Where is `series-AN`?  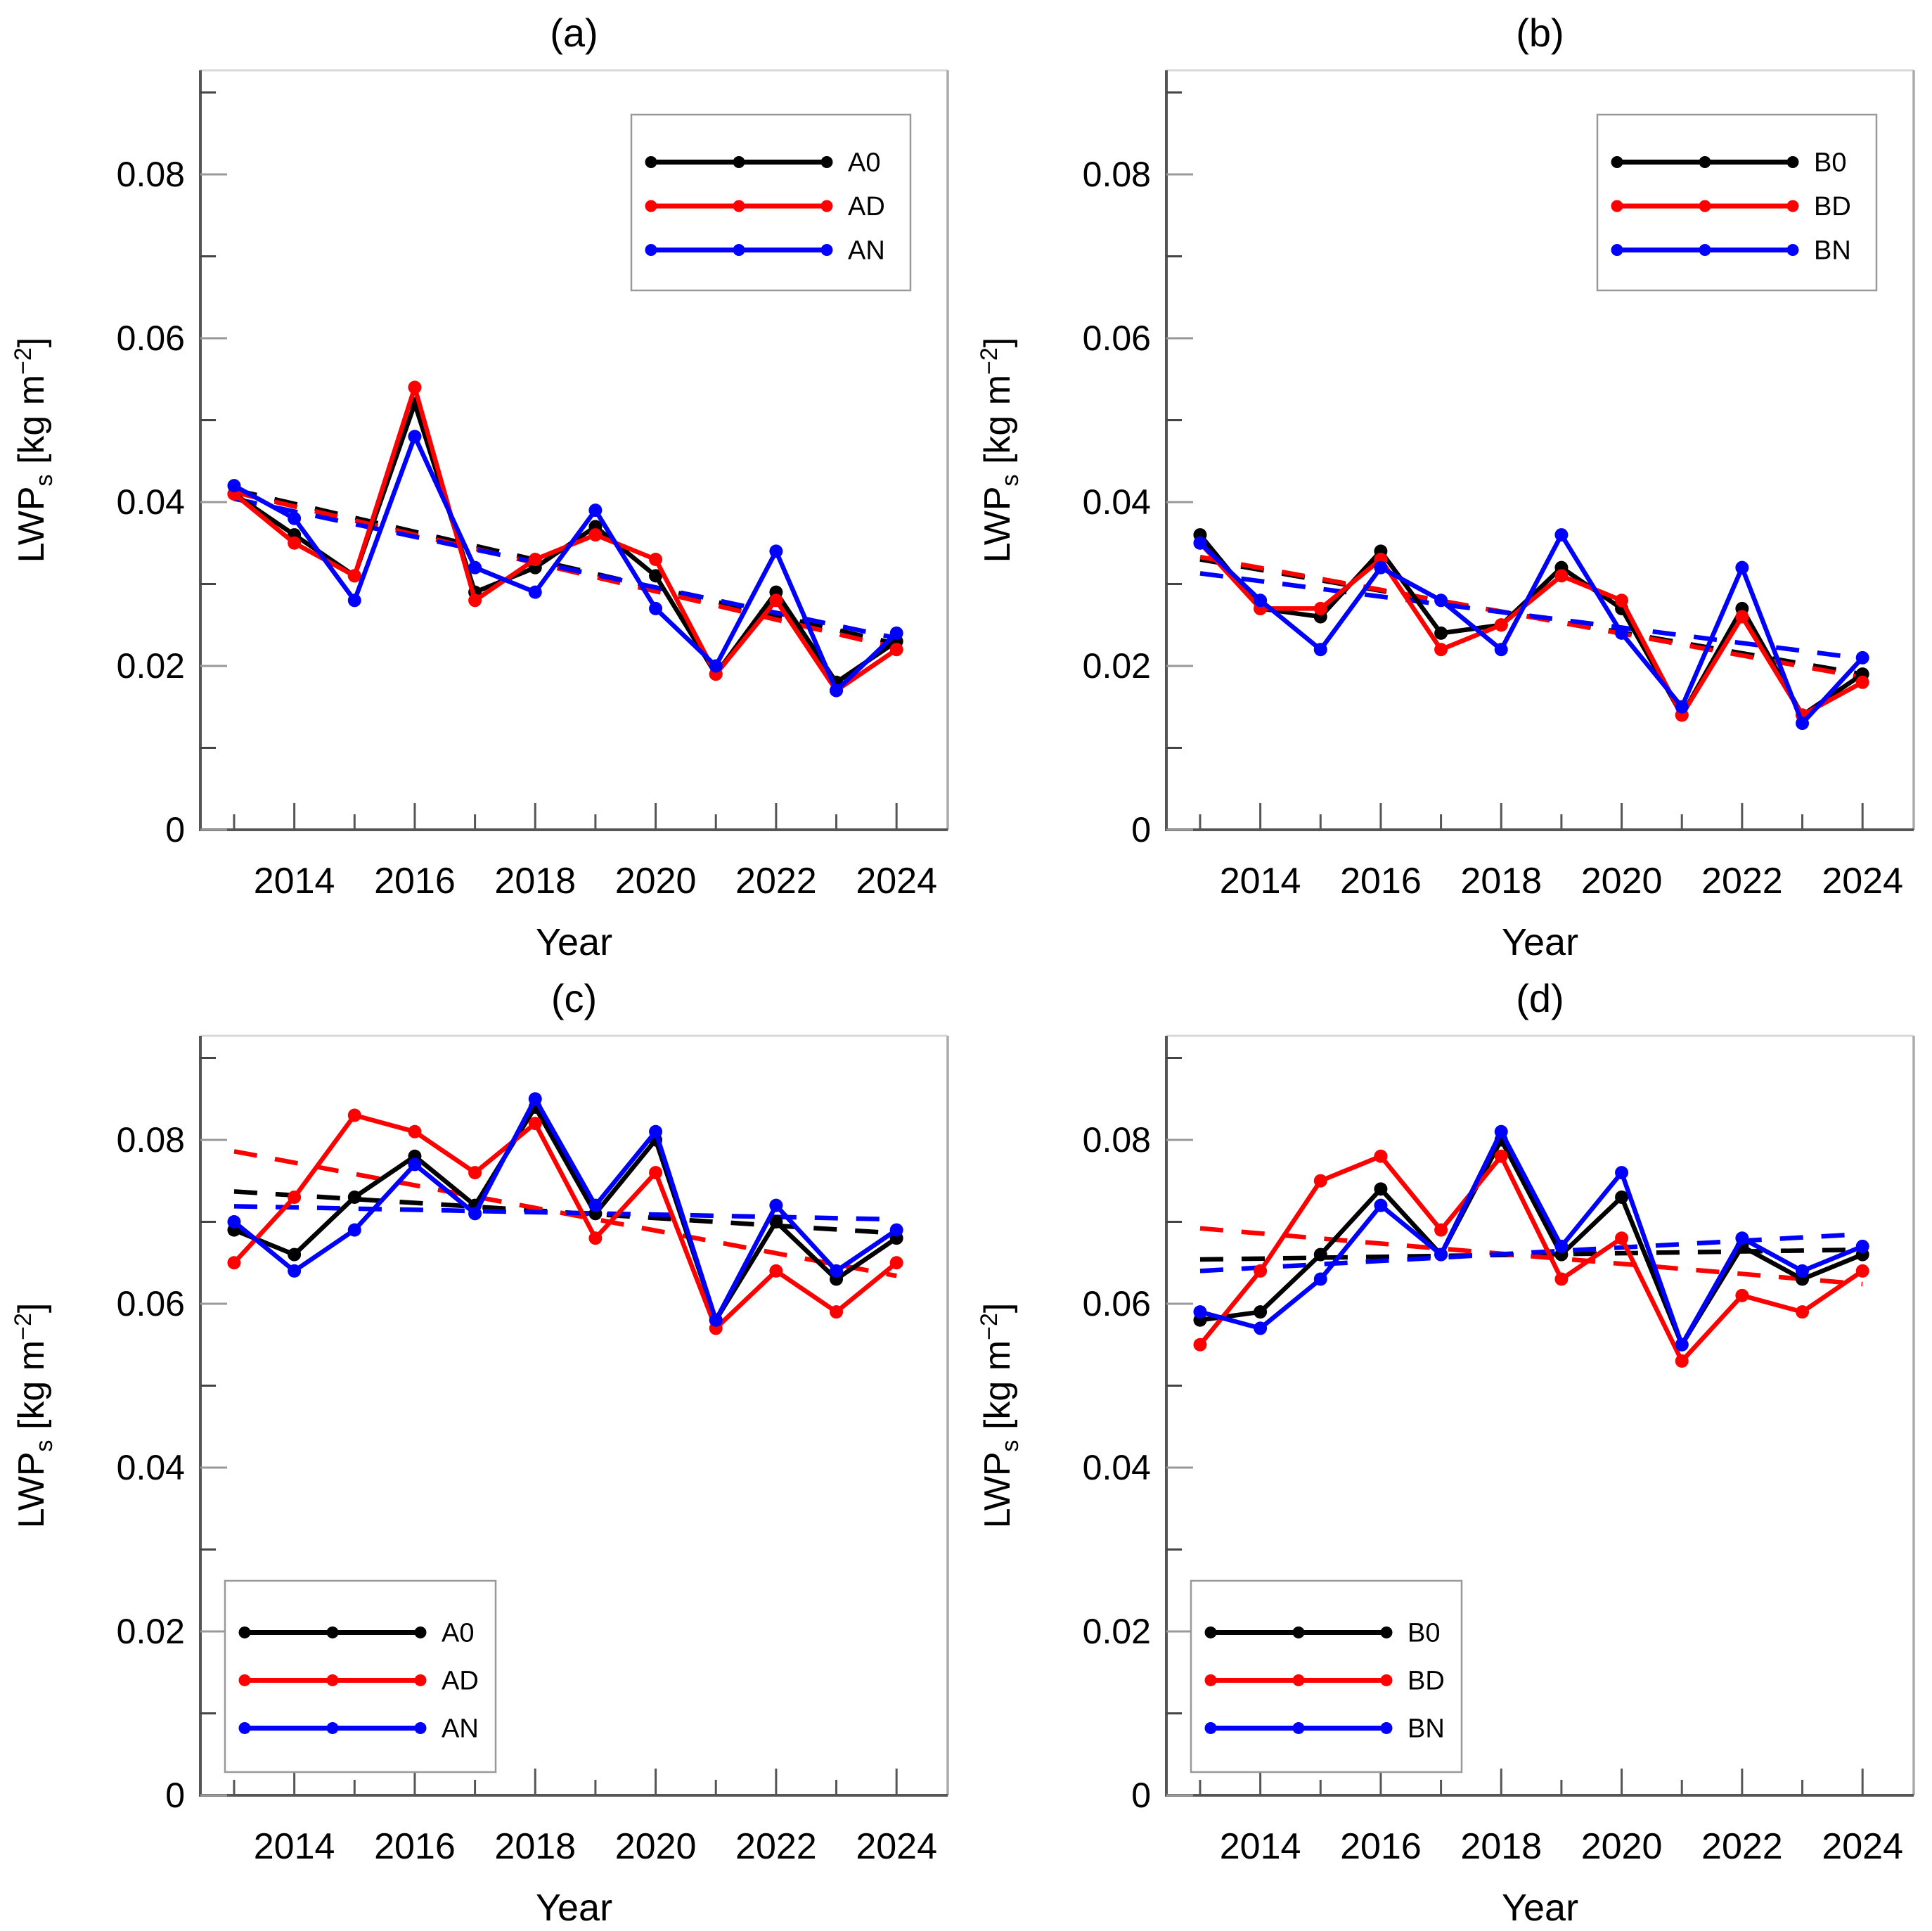
series-AN is located at coordinates (565, 1209).